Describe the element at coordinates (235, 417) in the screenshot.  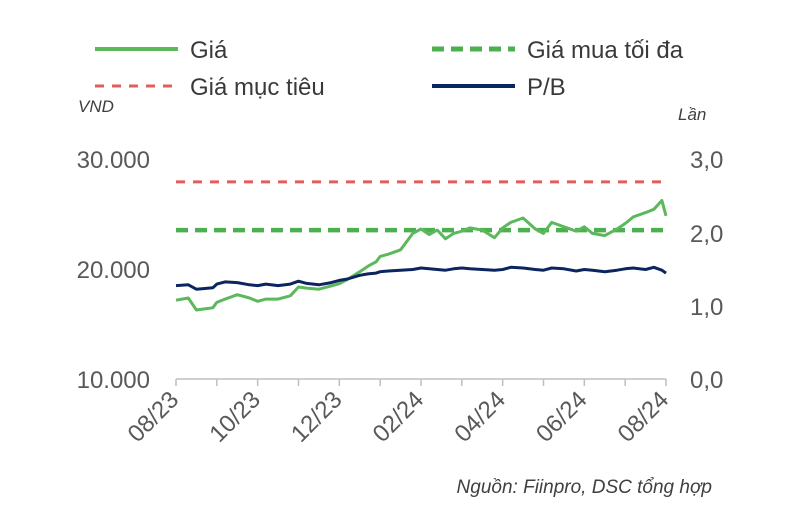
I see `x-tick-label: 10/23` at that location.